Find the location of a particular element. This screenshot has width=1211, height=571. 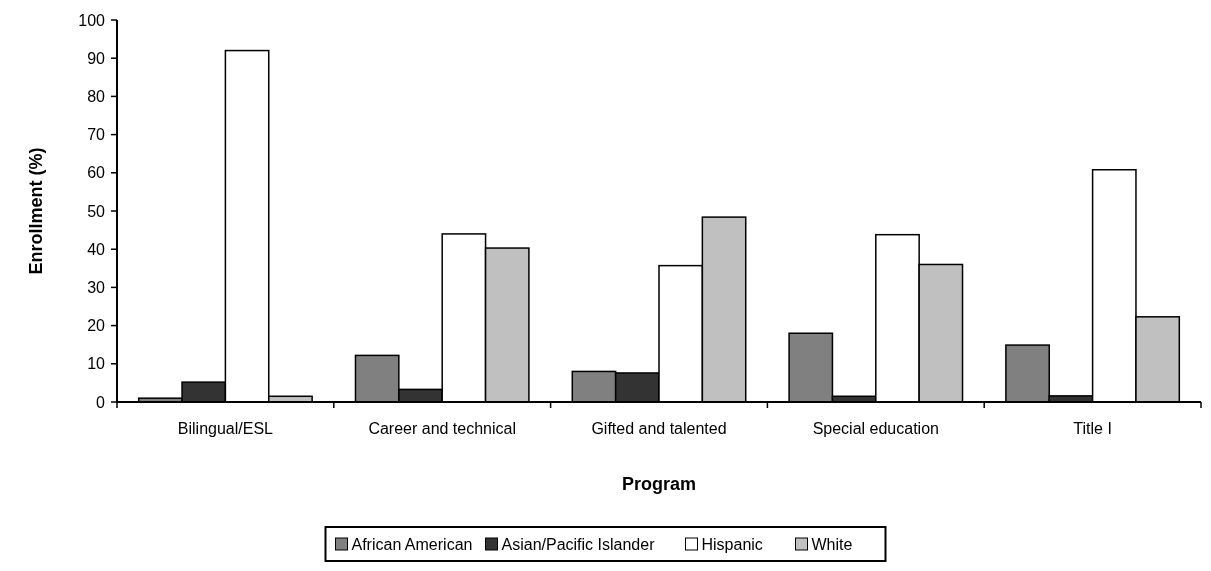

x-tick-label: Gifted and talented is located at coordinates (659, 428).